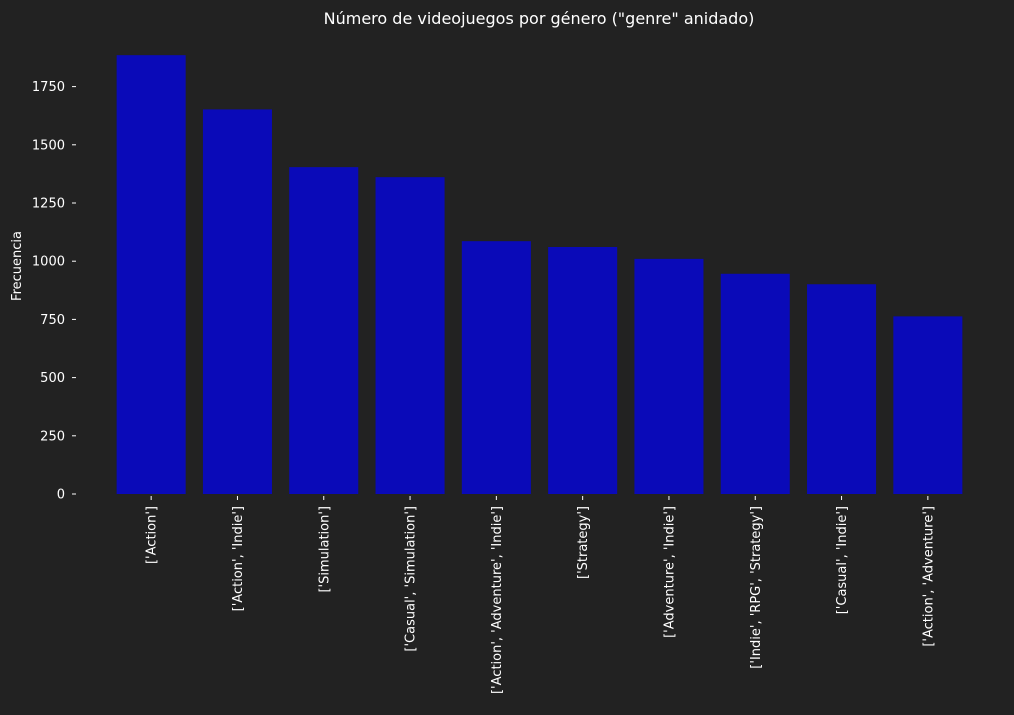  Describe the element at coordinates (411, 579) in the screenshot. I see `x-tick-label: ['Casual', 'Simulation']` at that location.